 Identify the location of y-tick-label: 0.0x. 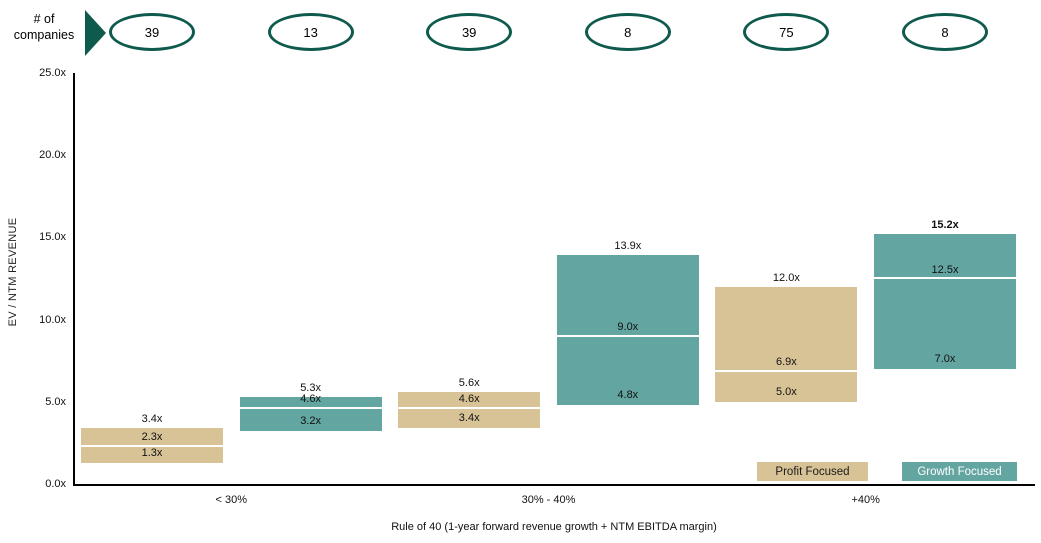
(55, 484).